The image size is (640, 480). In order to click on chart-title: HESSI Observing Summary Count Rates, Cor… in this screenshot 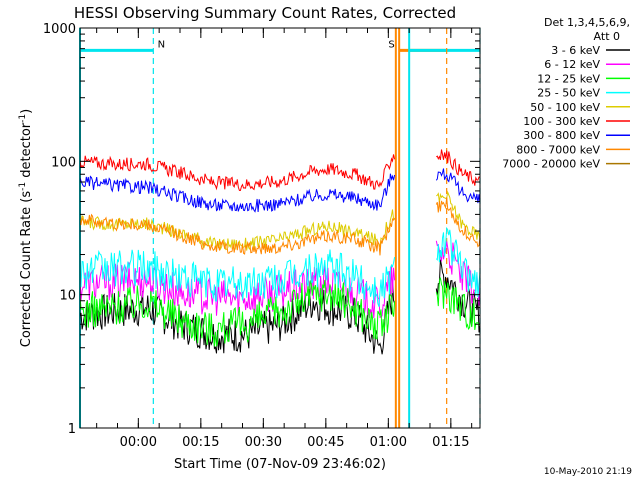, I will do `click(265, 13)`.